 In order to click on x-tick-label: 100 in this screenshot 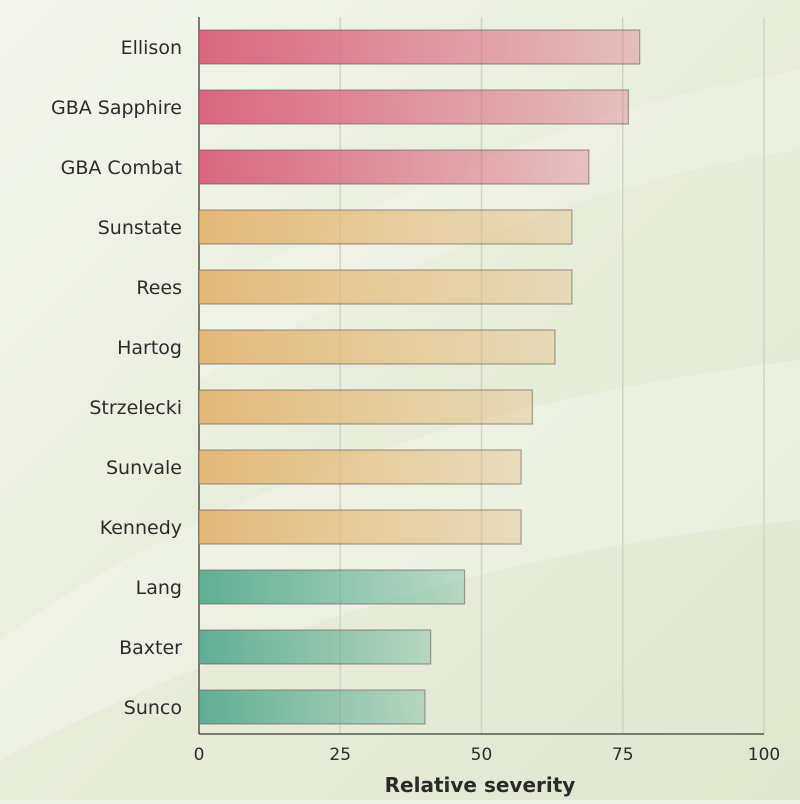, I will do `click(764, 755)`.